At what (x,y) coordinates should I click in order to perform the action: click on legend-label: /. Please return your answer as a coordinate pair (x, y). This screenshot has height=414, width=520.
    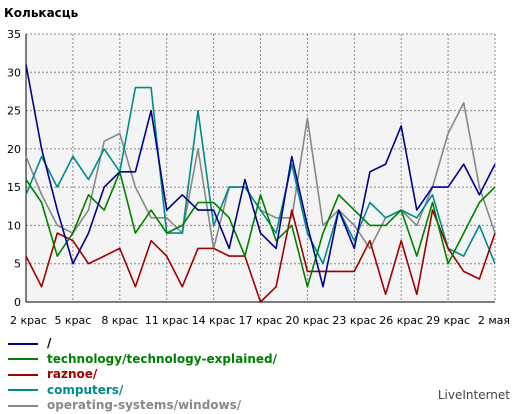
    Looking at the image, I should click on (49, 343).